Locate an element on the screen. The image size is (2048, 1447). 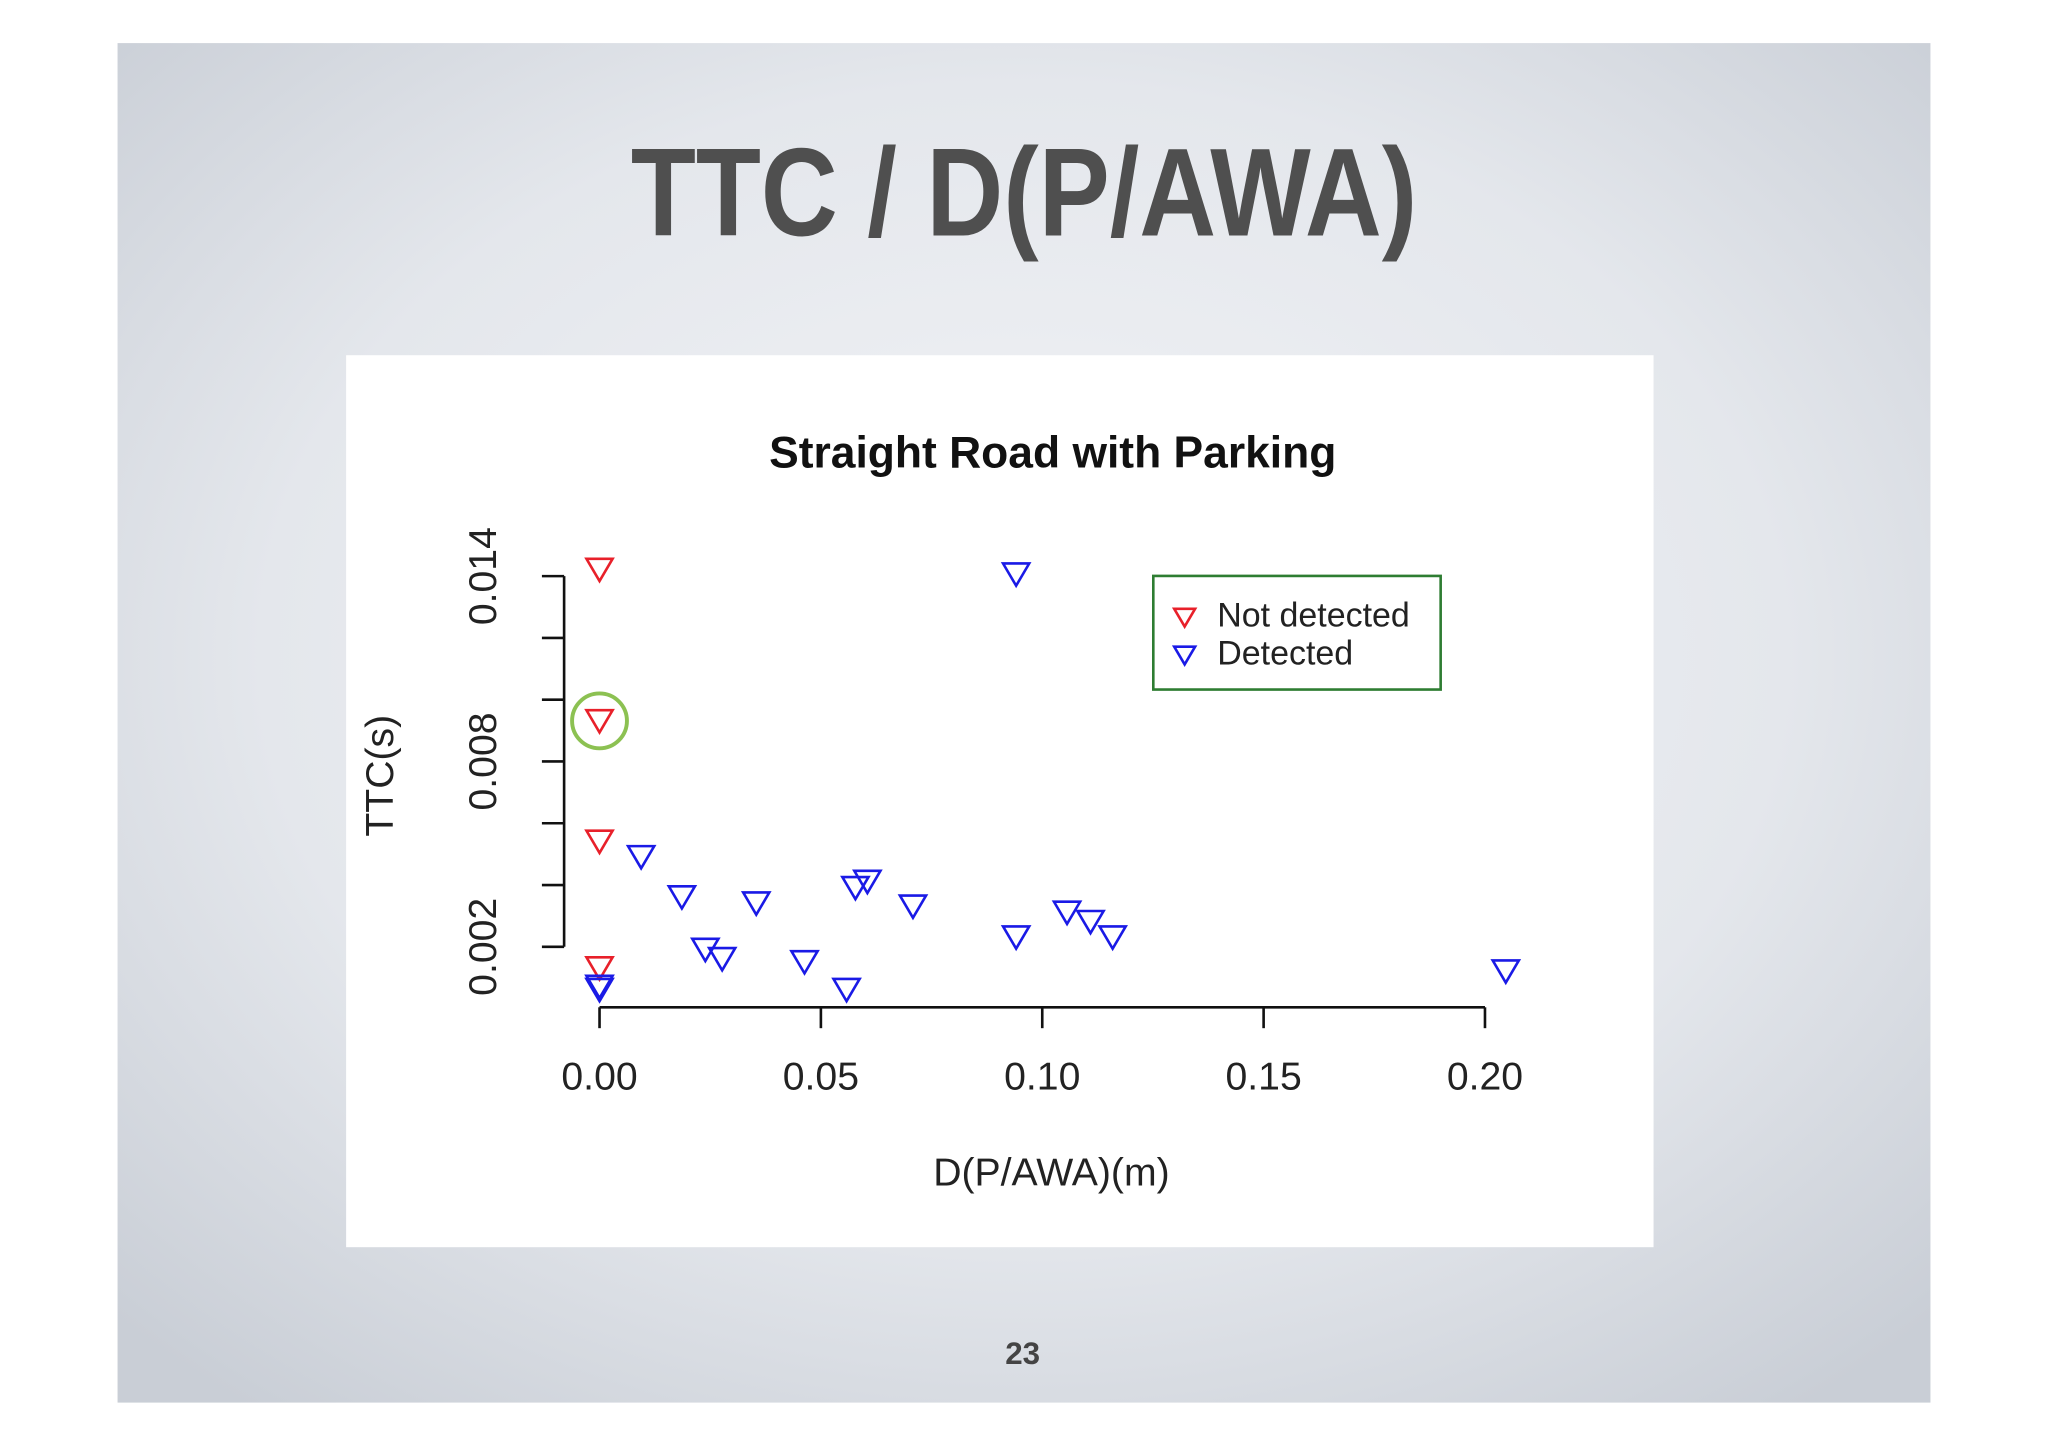
slide-title: TTC / D(P/AWA) is located at coordinates (1024, 193).